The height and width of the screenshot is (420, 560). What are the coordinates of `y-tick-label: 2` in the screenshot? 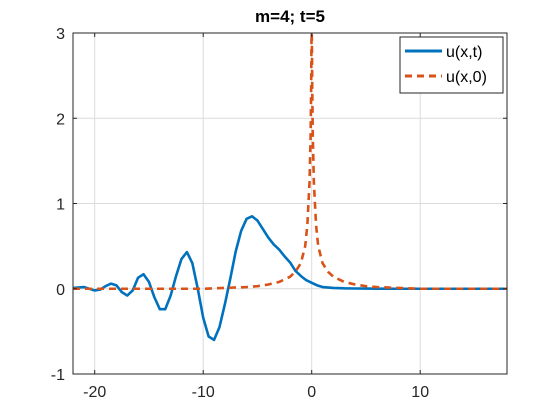 It's located at (60, 119).